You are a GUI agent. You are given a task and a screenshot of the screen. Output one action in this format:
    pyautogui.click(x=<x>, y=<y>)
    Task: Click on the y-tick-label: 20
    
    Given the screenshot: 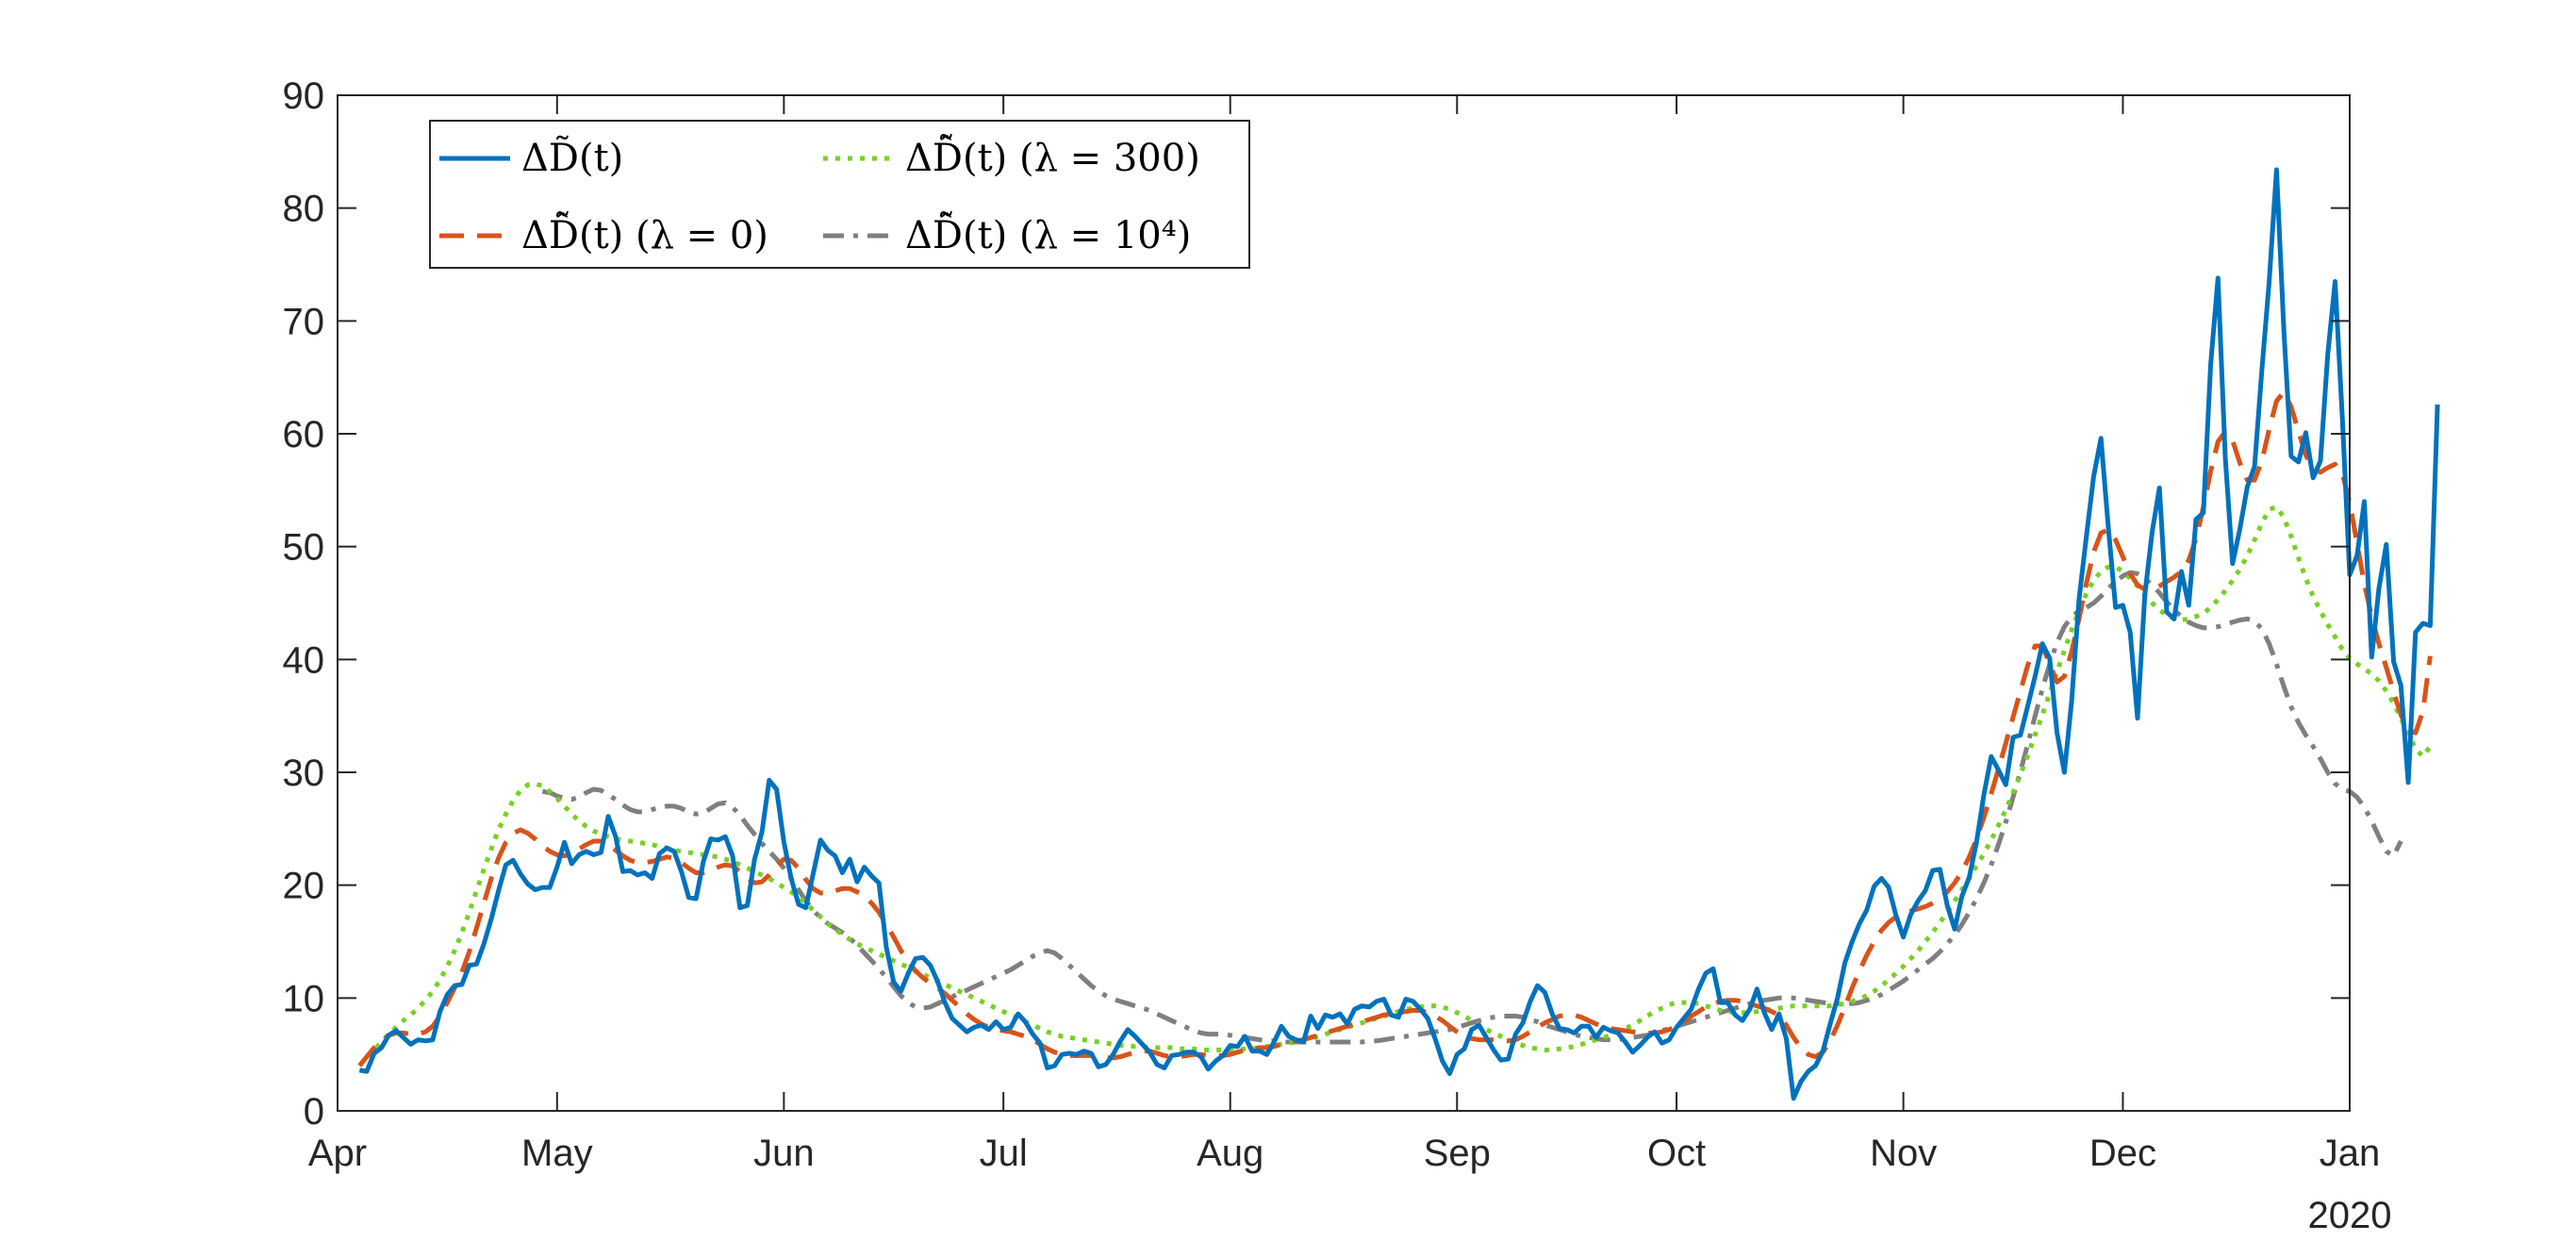 What is the action you would take?
    pyautogui.click(x=304, y=886)
    